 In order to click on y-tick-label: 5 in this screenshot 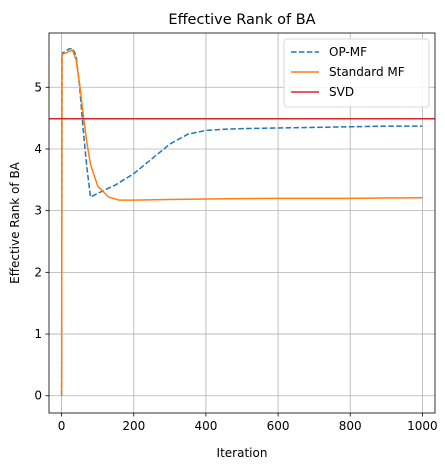, I will do `click(38, 87)`.